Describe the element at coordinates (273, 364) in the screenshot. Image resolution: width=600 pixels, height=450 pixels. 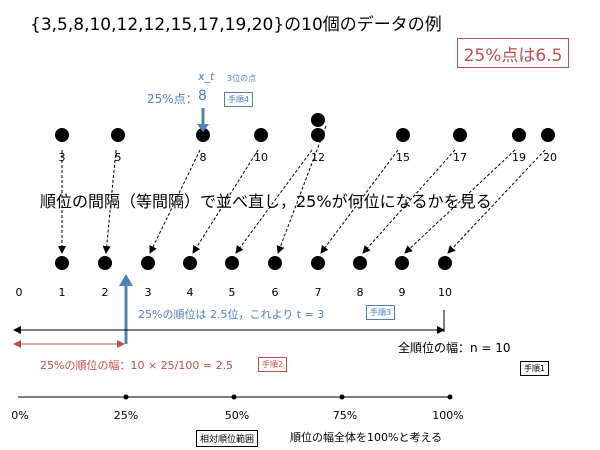
I see `step2-badge: 手順2` at that location.